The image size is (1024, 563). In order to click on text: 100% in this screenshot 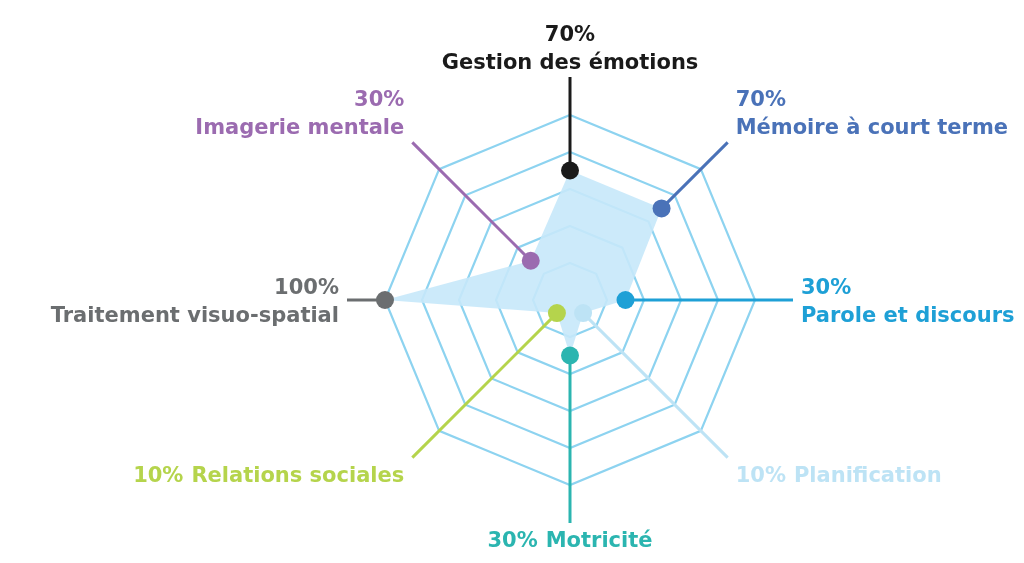, I will do `click(306, 287)`.